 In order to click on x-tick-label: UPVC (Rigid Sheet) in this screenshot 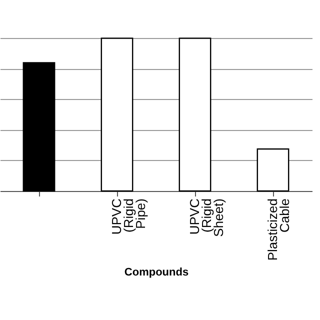, I will do `click(206, 217)`.